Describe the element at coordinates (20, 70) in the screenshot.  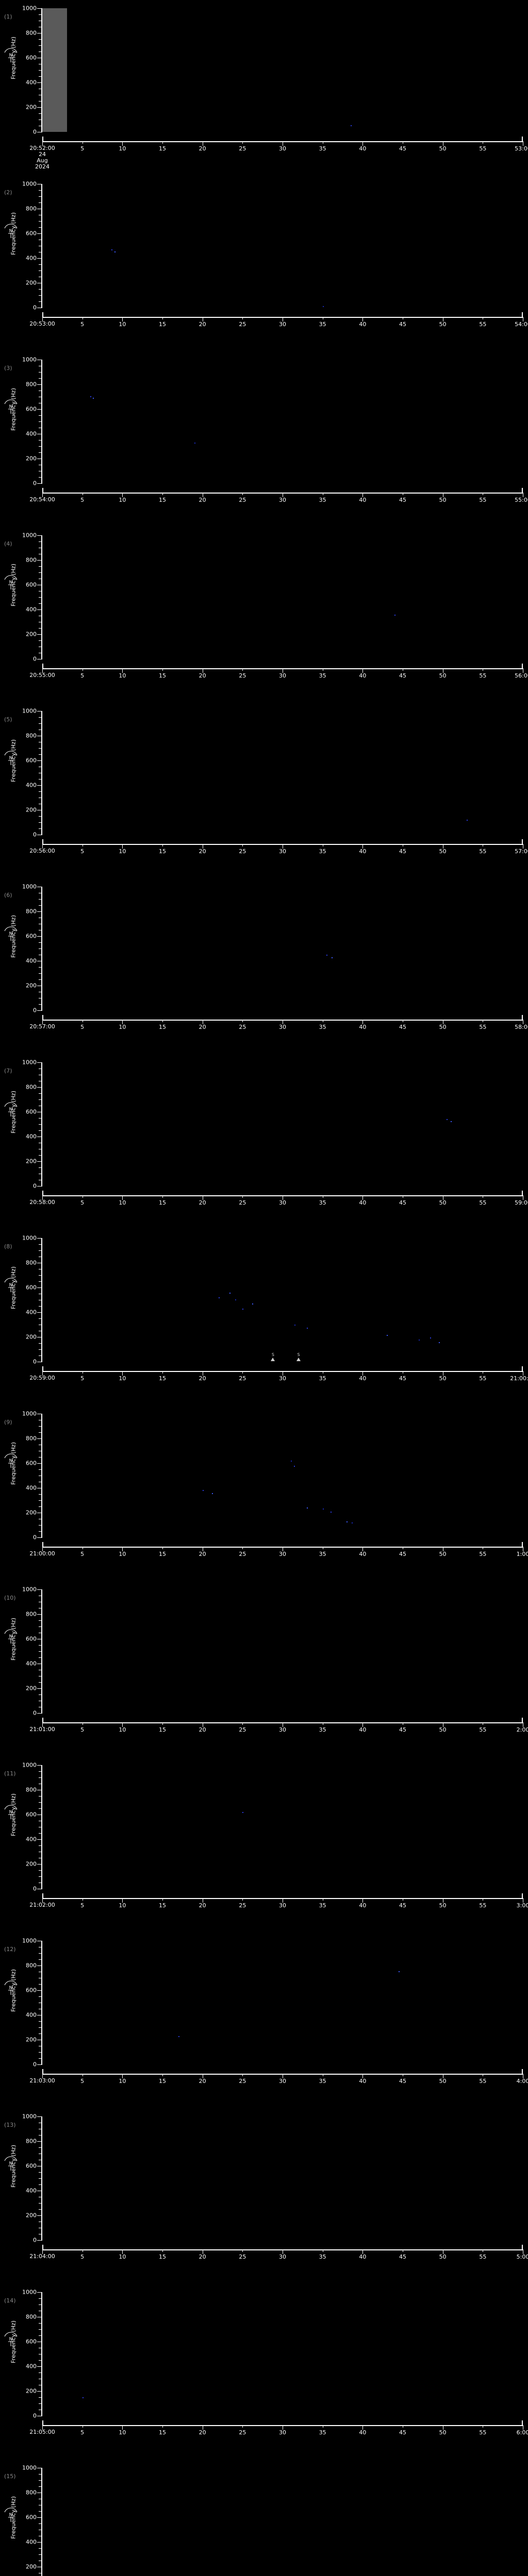
I see `y-axis-ticks: 0 200 400 600 800 1000` at that location.